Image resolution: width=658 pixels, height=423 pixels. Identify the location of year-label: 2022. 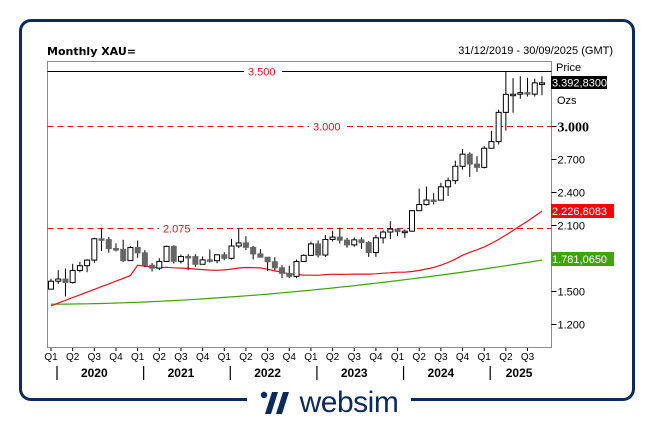
(267, 373).